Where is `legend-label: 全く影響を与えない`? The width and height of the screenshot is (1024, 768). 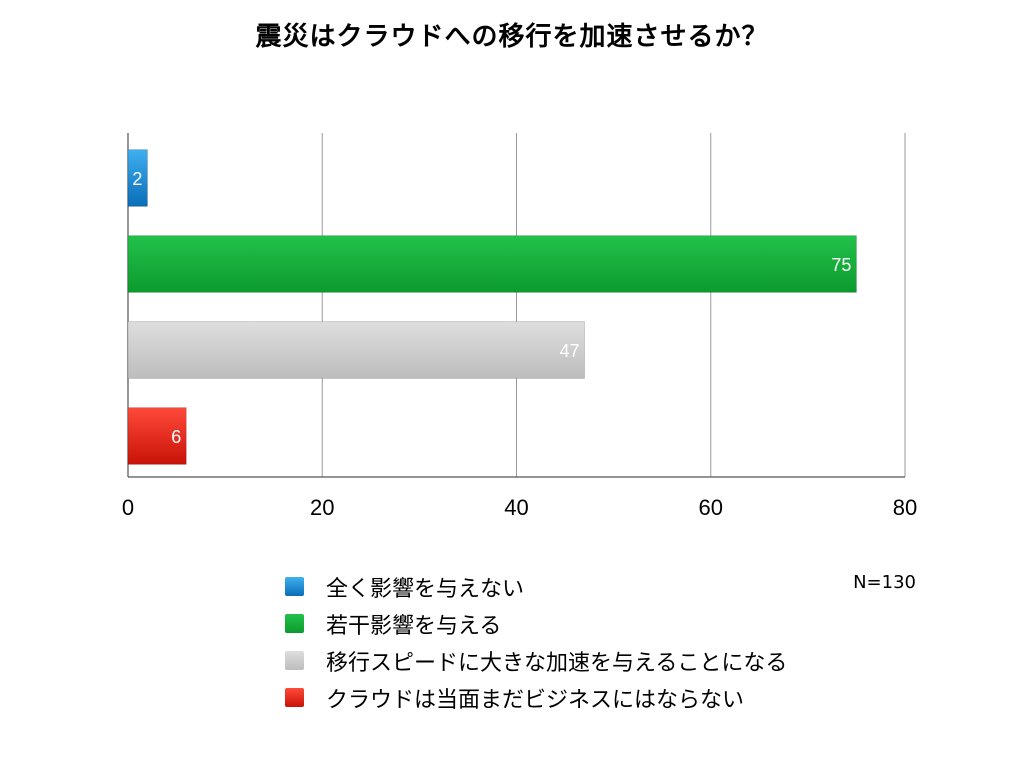 legend-label: 全く影響を与えない is located at coordinates (425, 589).